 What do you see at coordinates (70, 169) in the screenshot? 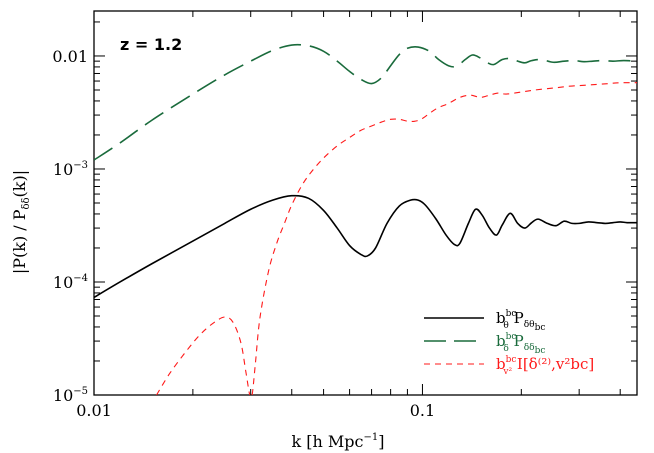
I see `y-tick-label: 10⁻³` at bounding box center [70, 169].